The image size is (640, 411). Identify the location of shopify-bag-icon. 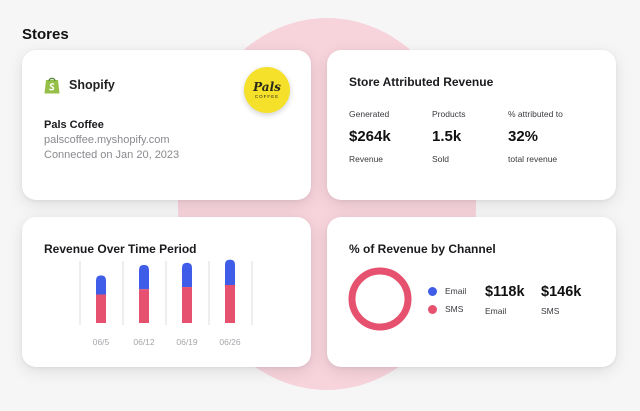
(52, 85).